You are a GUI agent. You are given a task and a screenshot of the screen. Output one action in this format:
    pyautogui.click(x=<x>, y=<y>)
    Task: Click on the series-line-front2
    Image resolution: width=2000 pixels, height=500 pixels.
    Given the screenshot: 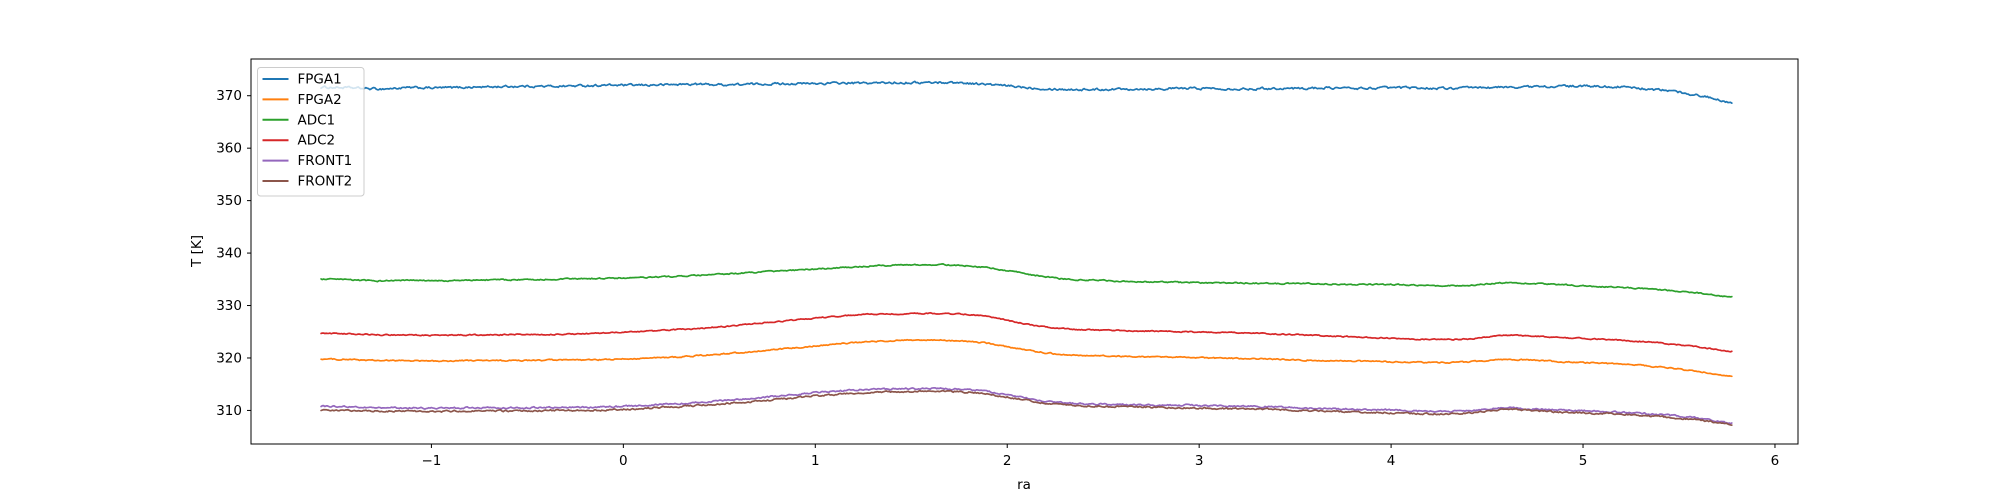 What is the action you would take?
    pyautogui.click(x=1026, y=407)
    